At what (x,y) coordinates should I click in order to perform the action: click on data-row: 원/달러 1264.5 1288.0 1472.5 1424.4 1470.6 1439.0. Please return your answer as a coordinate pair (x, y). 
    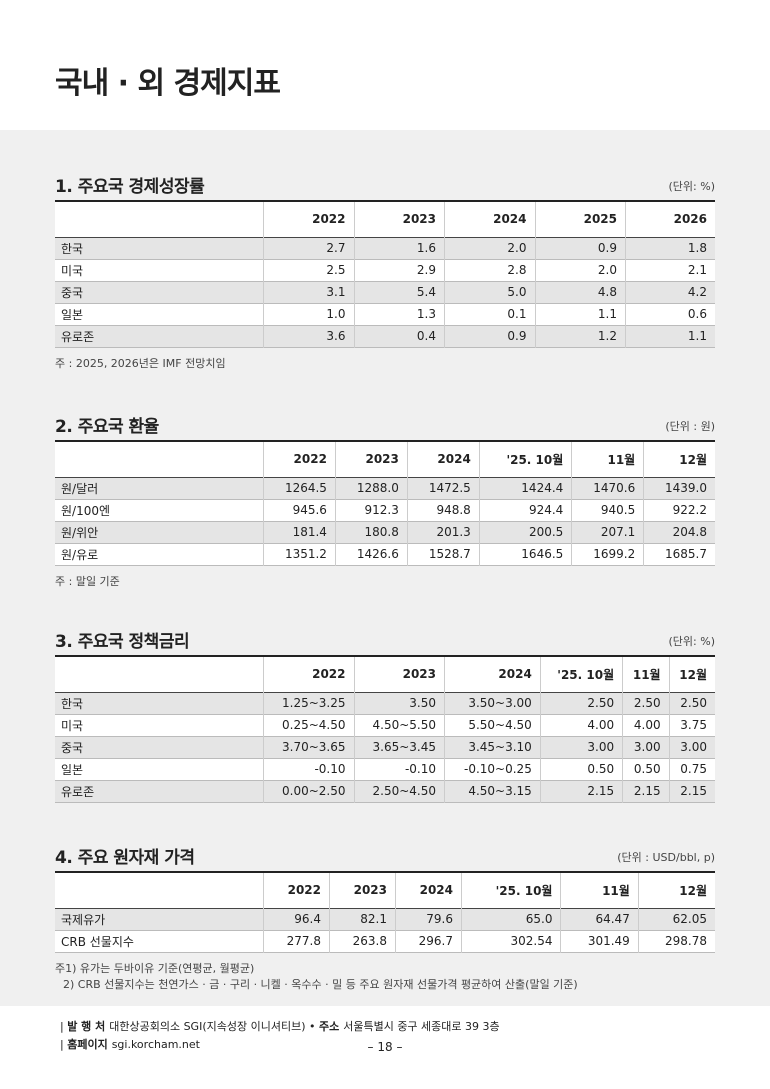
    Looking at the image, I should click on (385, 488).